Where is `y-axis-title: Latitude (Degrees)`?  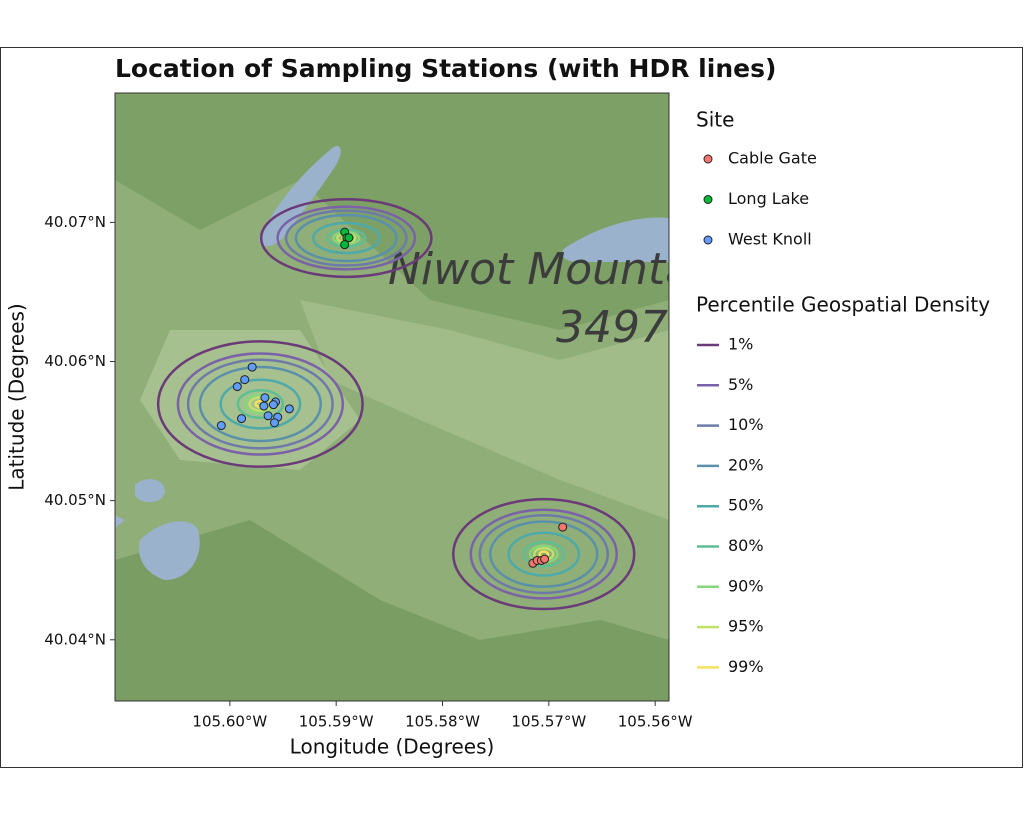 y-axis-title: Latitude (Degrees) is located at coordinates (17, 397).